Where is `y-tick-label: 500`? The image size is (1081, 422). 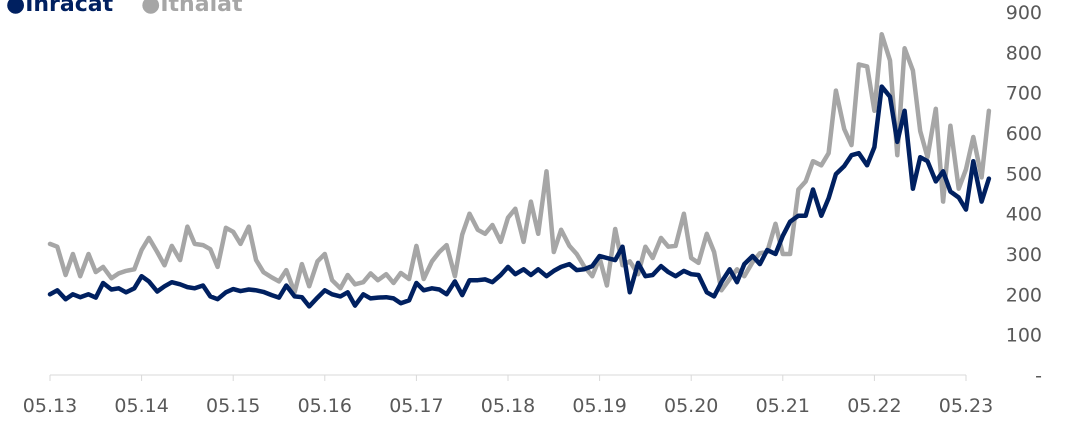
y-tick-label: 500 is located at coordinates (1024, 174).